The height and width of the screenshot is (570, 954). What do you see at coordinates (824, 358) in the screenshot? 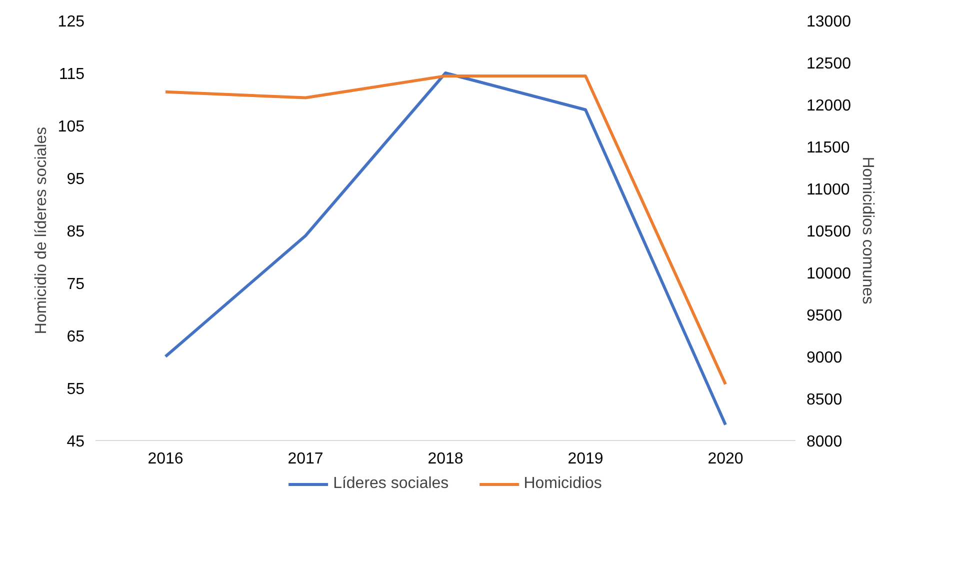
I see `y2-tick-label: 9000` at bounding box center [824, 358].